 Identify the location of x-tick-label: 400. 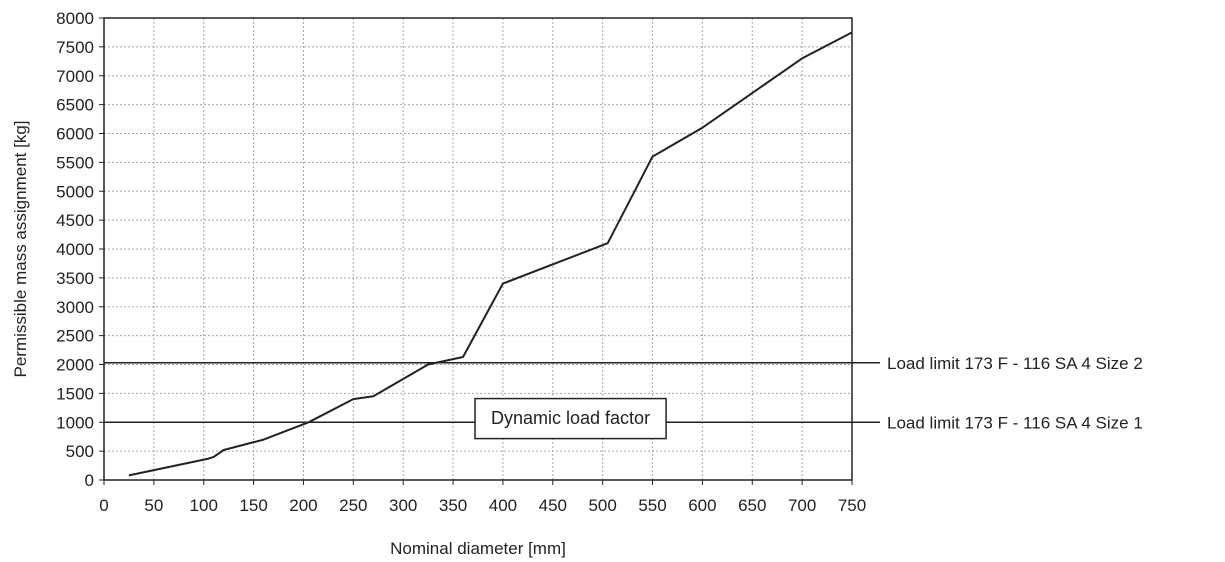
(503, 505).